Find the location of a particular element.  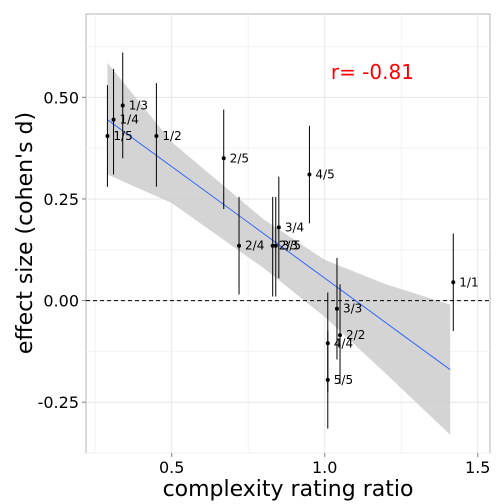

point-label: 2/5 is located at coordinates (239, 158).